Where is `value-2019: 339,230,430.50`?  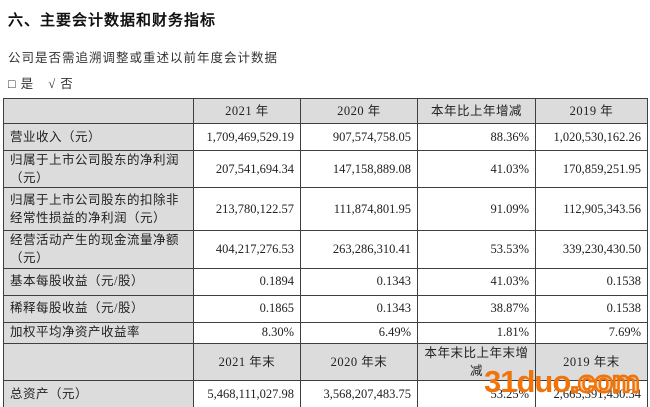
value-2019: 339,230,430.50 is located at coordinates (591, 249).